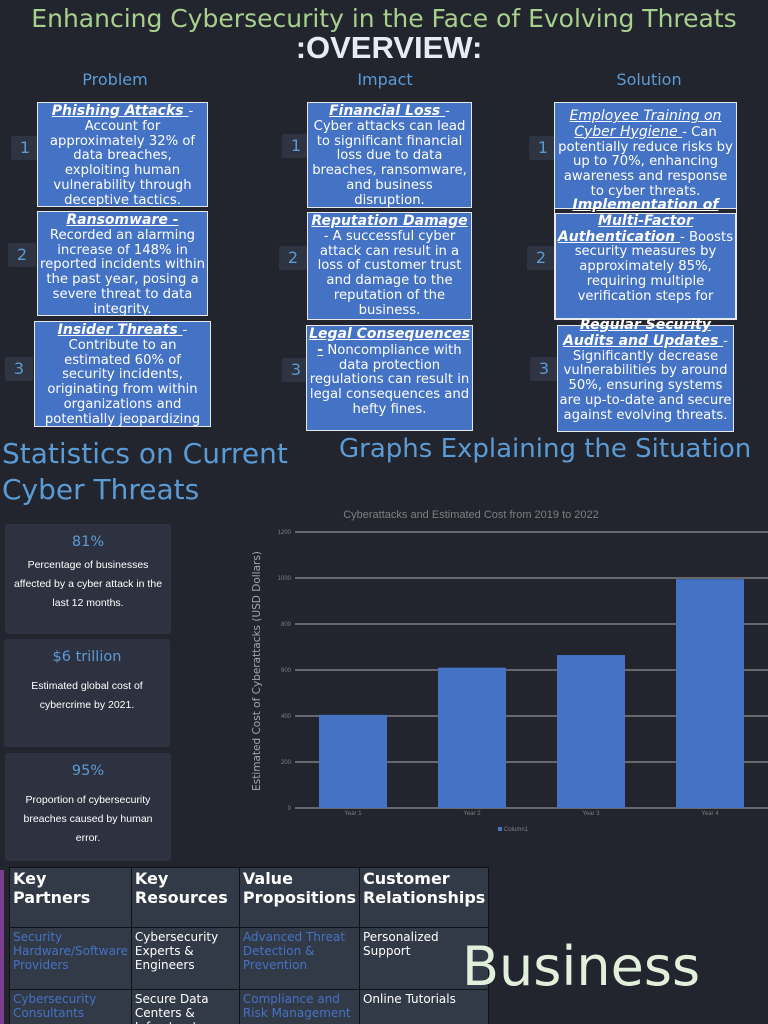 Image resolution: width=768 pixels, height=1024 pixels. Describe the element at coordinates (286, 763) in the screenshot. I see `chart-y-tick-label: 200` at that location.